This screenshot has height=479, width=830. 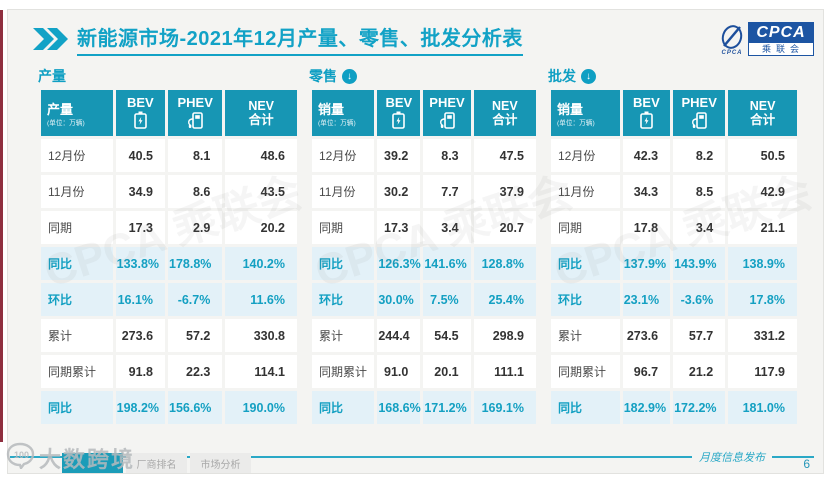 I want to click on bev-header-cell: BEV, so click(x=399, y=113).